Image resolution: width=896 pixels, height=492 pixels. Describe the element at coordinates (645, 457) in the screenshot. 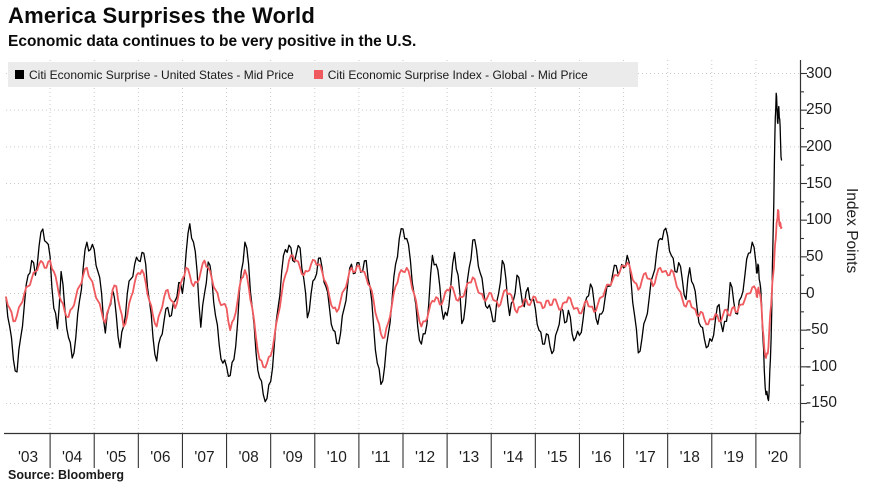

I see `x-tick-label: '17` at that location.